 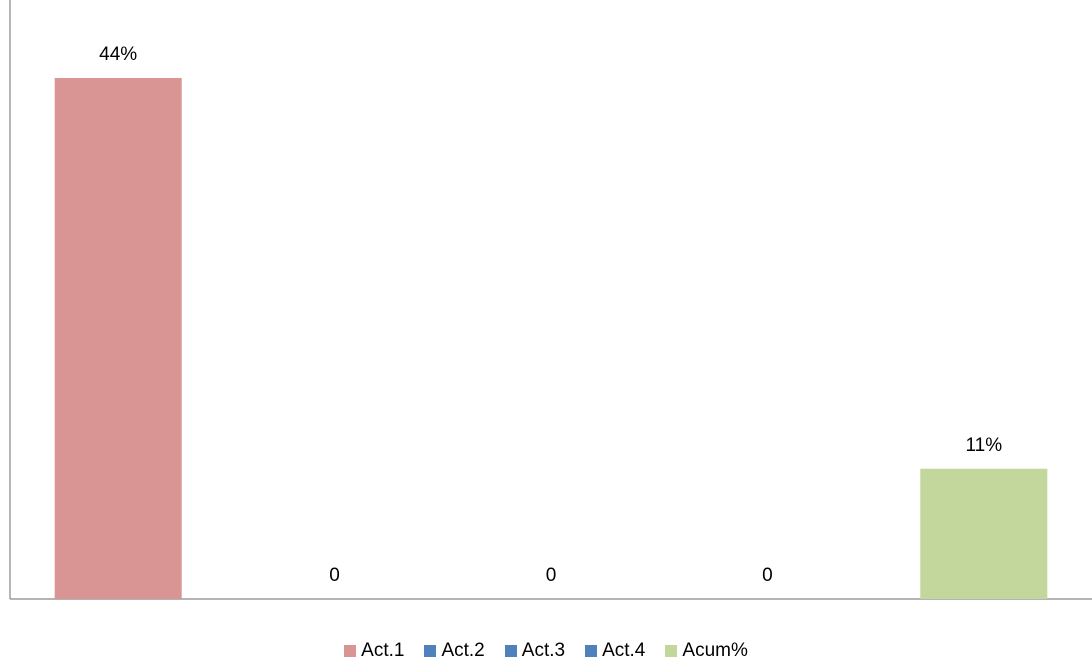 What do you see at coordinates (983, 445) in the screenshot?
I see `data-label: 11%` at bounding box center [983, 445].